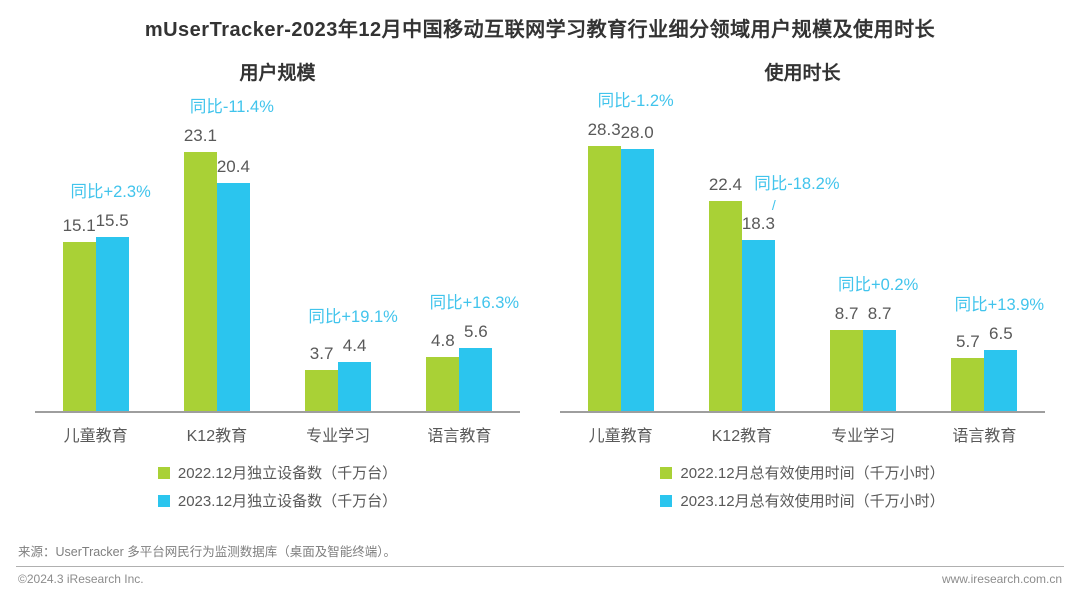 The width and height of the screenshot is (1080, 595). What do you see at coordinates (797, 184) in the screenshot?
I see `yoy-annotation: 同比-18.2%` at bounding box center [797, 184].